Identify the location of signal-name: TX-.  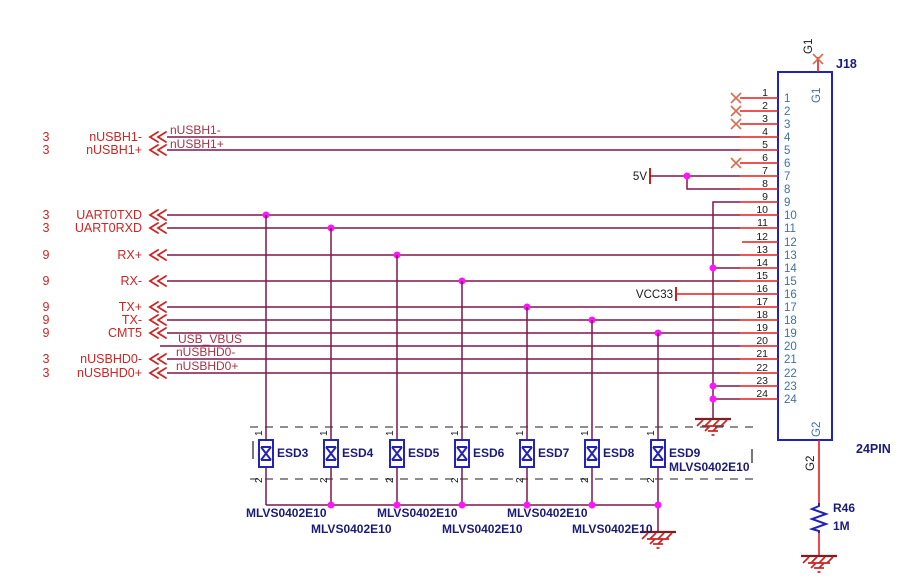
(132, 320).